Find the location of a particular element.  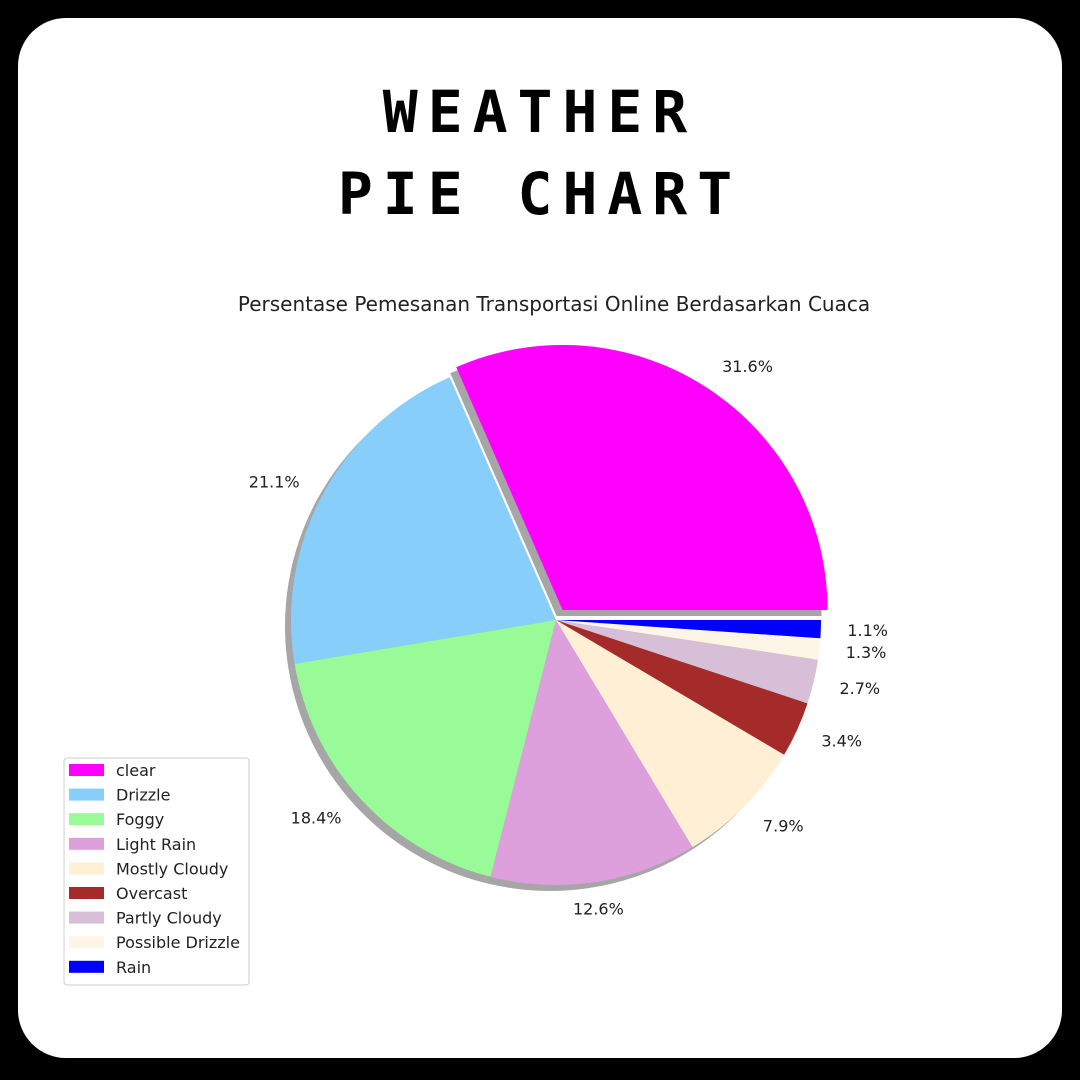

legend-swatch-overcast is located at coordinates (86, 893).